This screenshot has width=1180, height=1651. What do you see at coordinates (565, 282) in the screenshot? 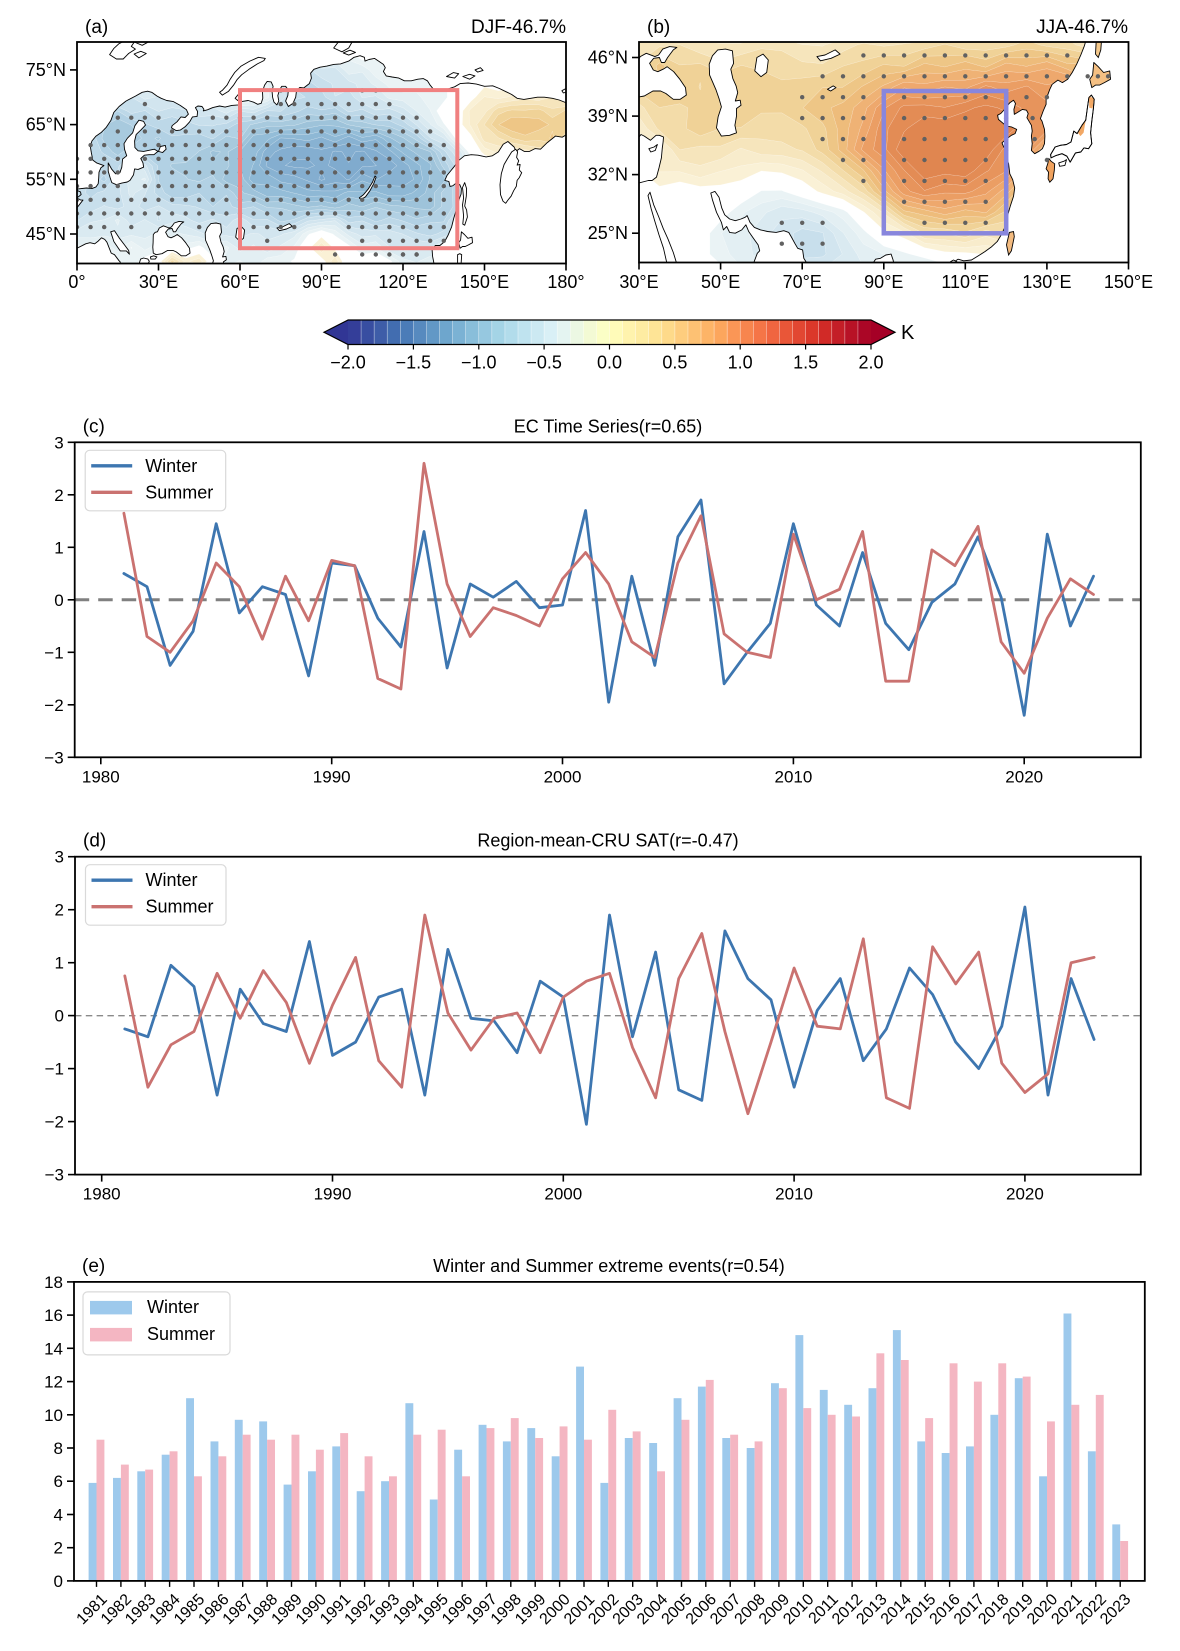
I see `svg-text: 180°` at bounding box center [565, 282].